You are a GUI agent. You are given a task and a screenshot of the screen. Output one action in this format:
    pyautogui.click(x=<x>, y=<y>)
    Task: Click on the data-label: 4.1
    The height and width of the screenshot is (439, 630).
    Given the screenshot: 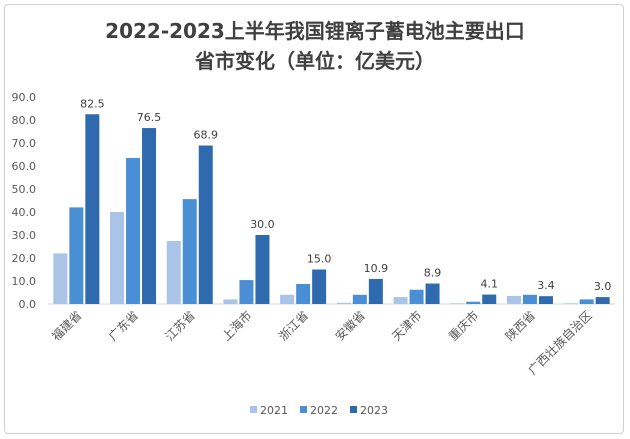 What is the action you would take?
    pyautogui.click(x=490, y=284)
    